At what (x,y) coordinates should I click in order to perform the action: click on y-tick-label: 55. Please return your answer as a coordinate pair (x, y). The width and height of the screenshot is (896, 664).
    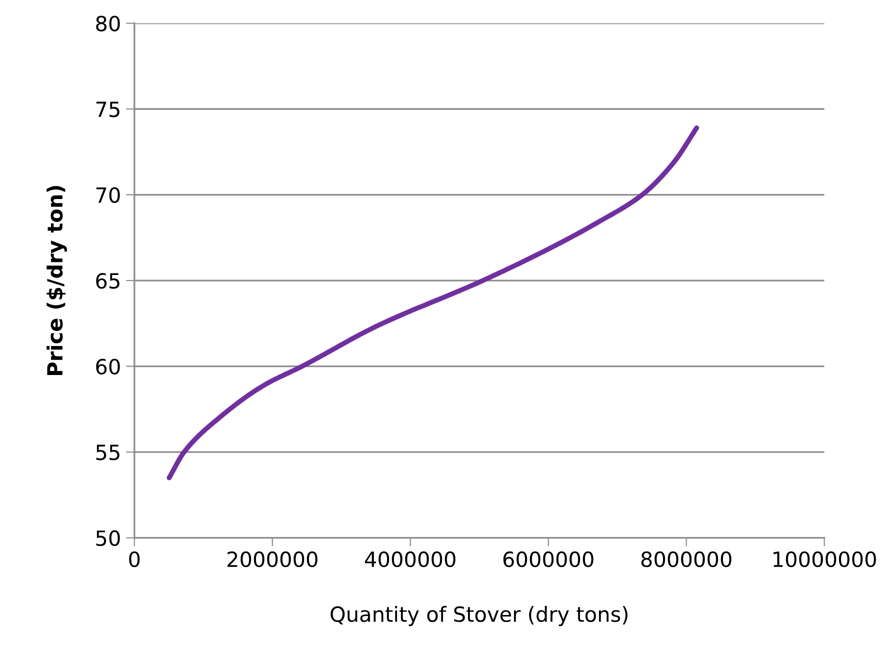
    Looking at the image, I should click on (108, 452).